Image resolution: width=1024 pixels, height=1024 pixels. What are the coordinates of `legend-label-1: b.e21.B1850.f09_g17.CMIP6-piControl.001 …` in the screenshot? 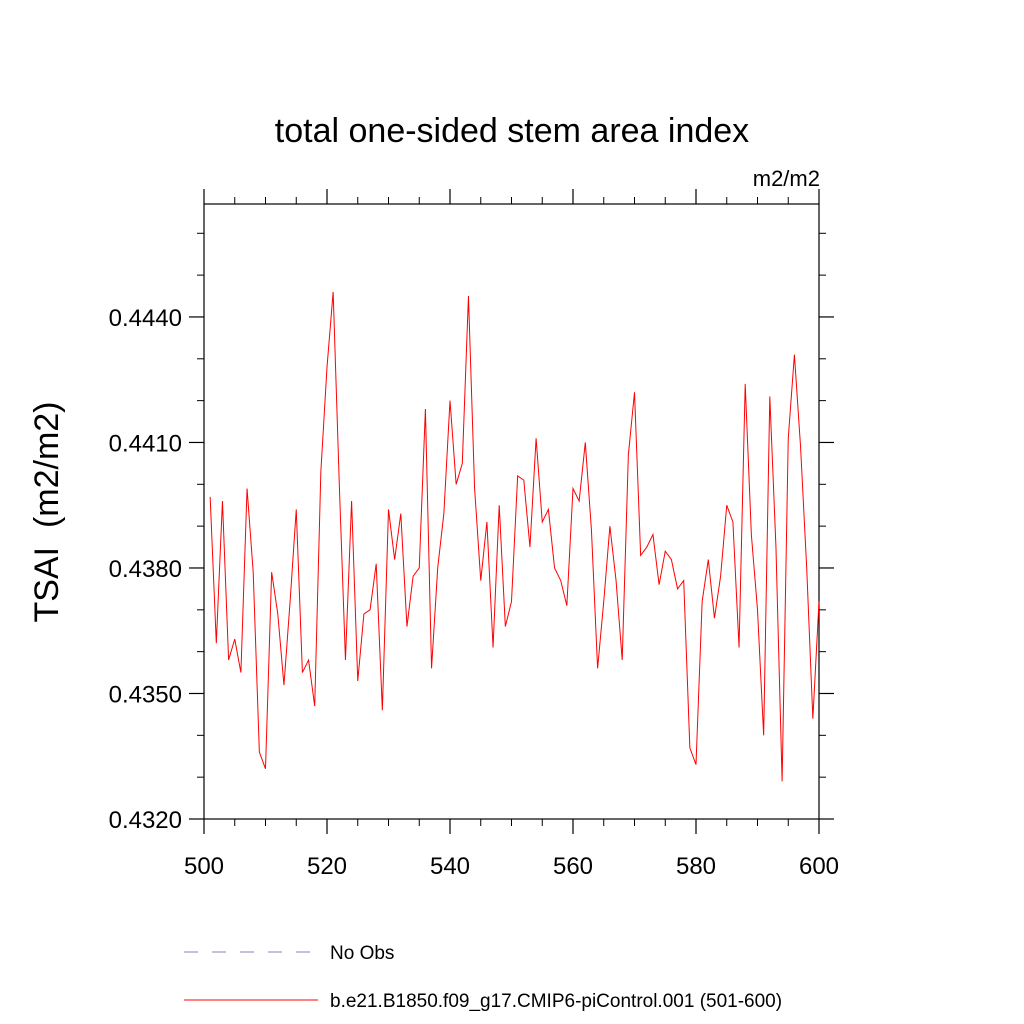 It's located at (556, 1001).